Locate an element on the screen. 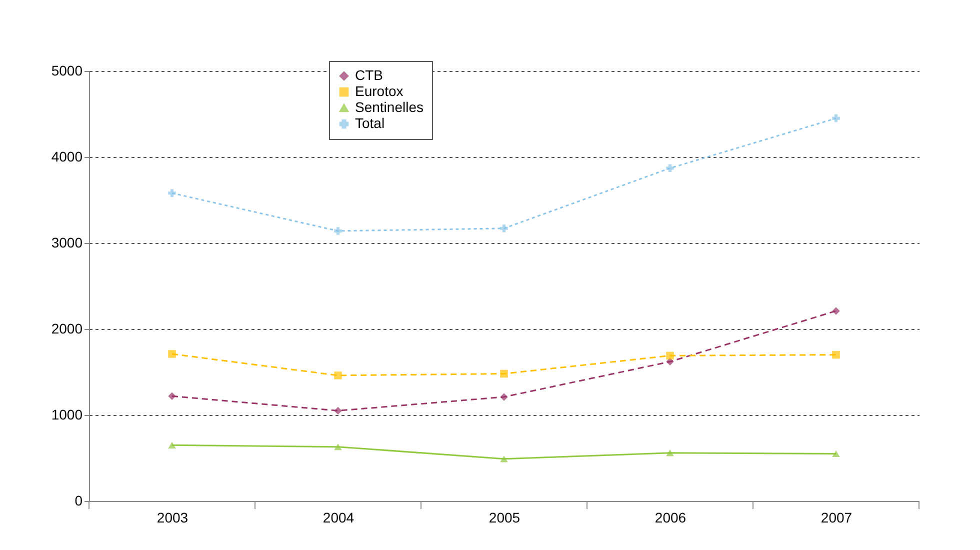 Image resolution: width=980 pixels, height=550 pixels. y-tick-label: 2000 is located at coordinates (67, 328).